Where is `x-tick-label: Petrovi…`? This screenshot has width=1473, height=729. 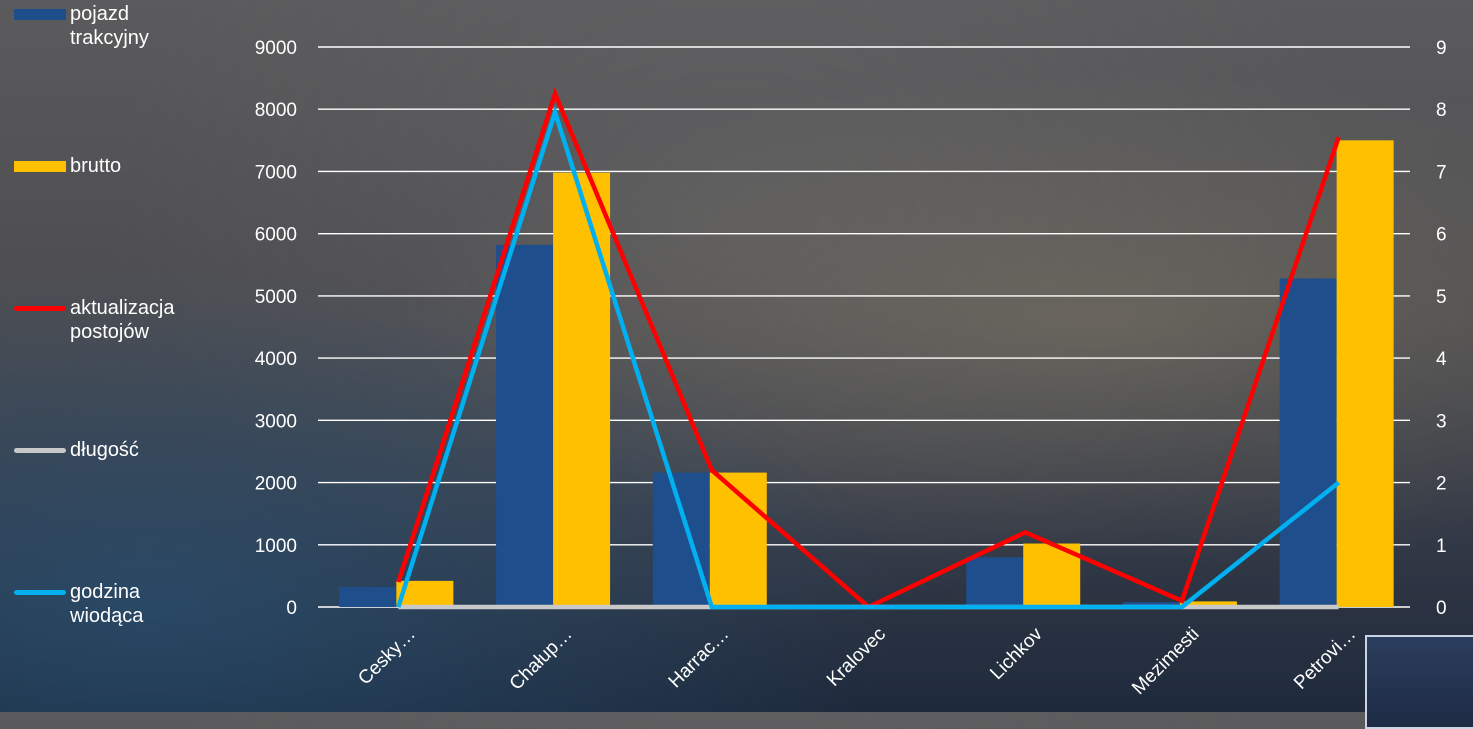 x-tick-label: Petrovi… is located at coordinates (1325, 659).